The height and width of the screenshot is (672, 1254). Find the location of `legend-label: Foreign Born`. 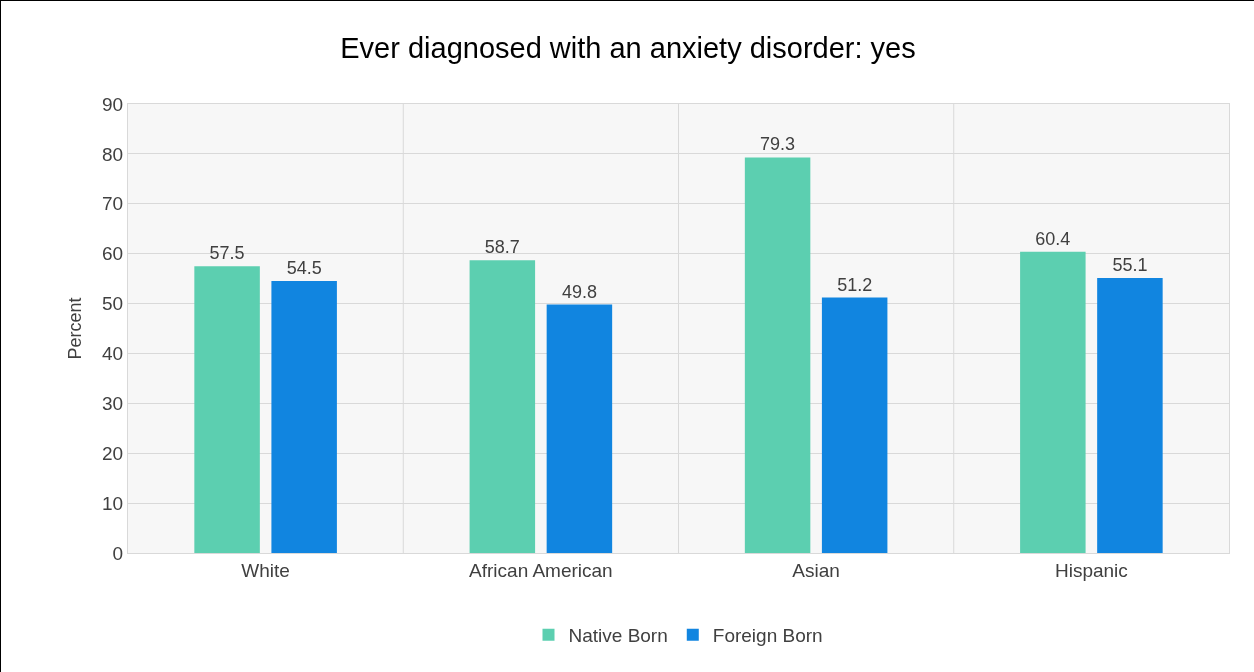

legend-label: Foreign Born is located at coordinates (767, 636).